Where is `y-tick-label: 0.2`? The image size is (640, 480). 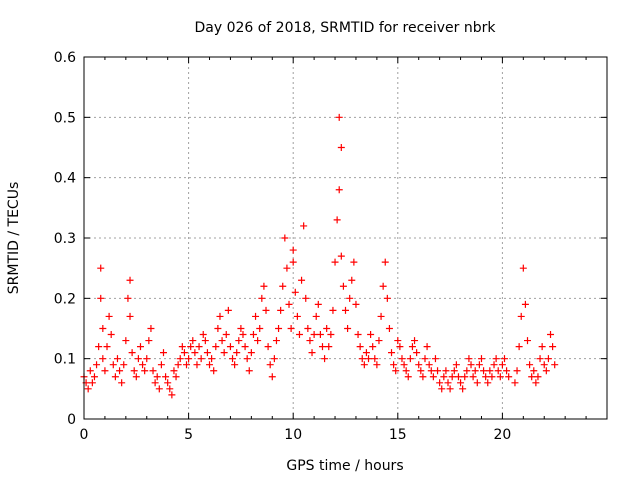
y-tick-label: 0.2 is located at coordinates (65, 299).